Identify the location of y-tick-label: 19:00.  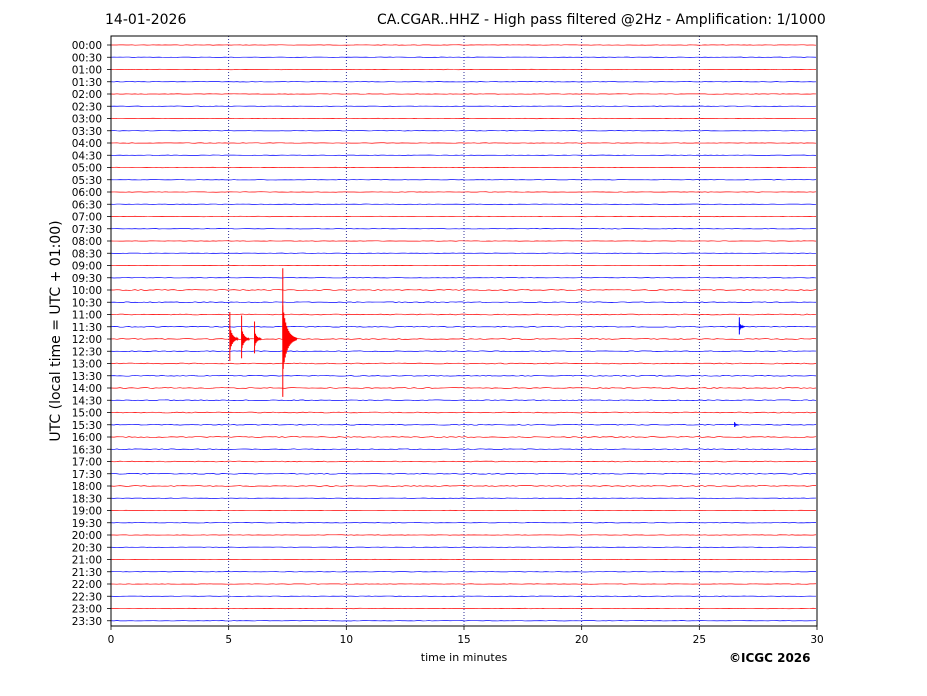
(87, 512).